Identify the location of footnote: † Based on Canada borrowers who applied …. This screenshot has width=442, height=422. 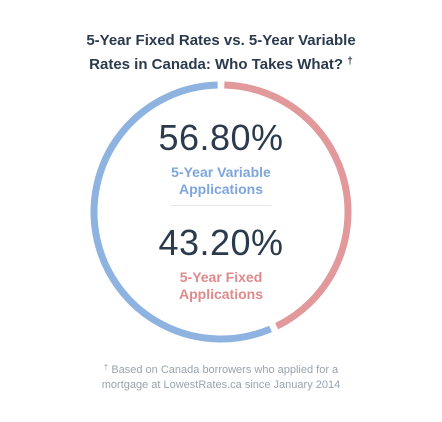
(221, 376).